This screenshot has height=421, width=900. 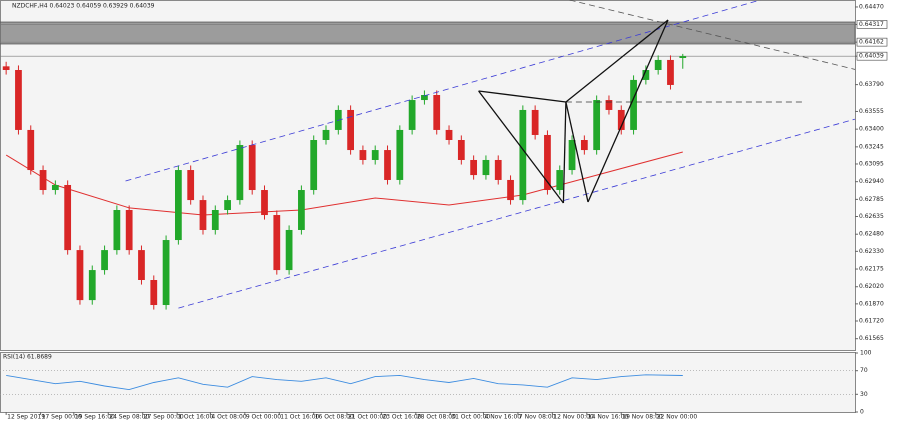 What do you see at coordinates (263, 417) in the screenshot?
I see `x-tick-label: 9 Oct 00:00` at bounding box center [263, 417].